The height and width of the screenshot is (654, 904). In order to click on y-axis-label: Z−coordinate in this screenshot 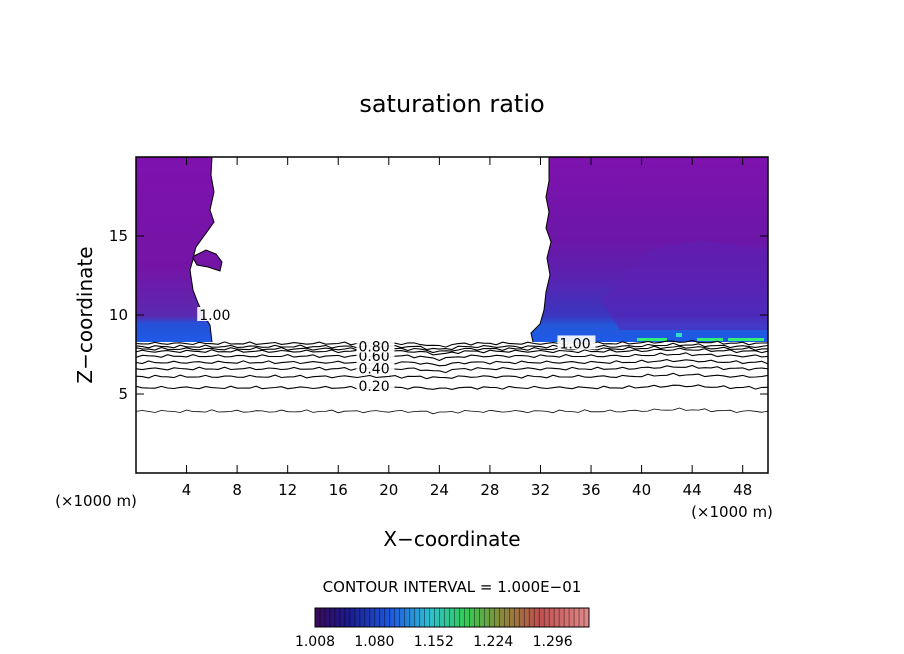, I will do `click(85, 314)`.